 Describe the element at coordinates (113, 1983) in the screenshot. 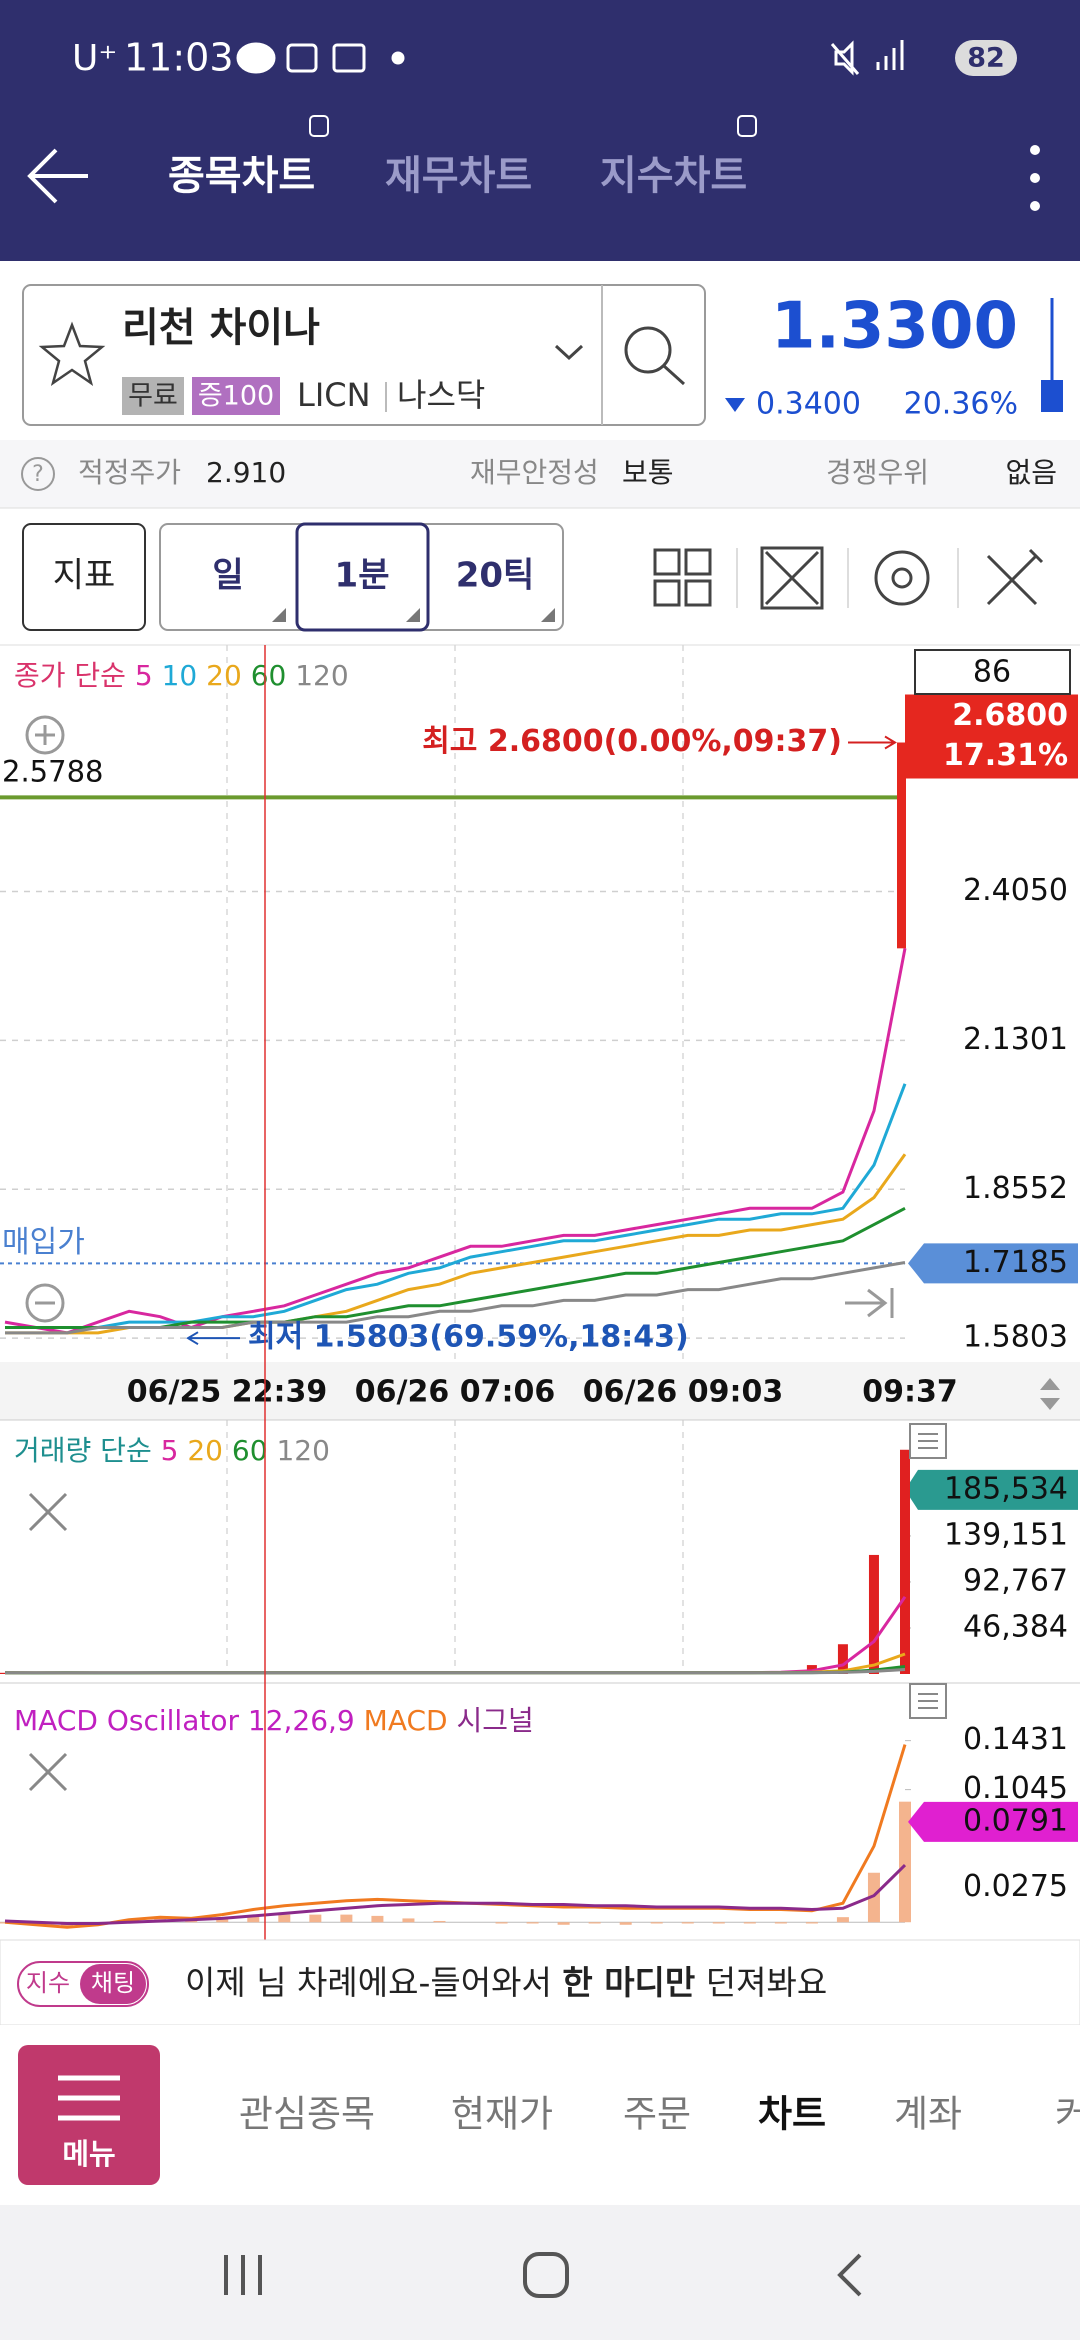

I see `chat-tag: 채팅` at that location.